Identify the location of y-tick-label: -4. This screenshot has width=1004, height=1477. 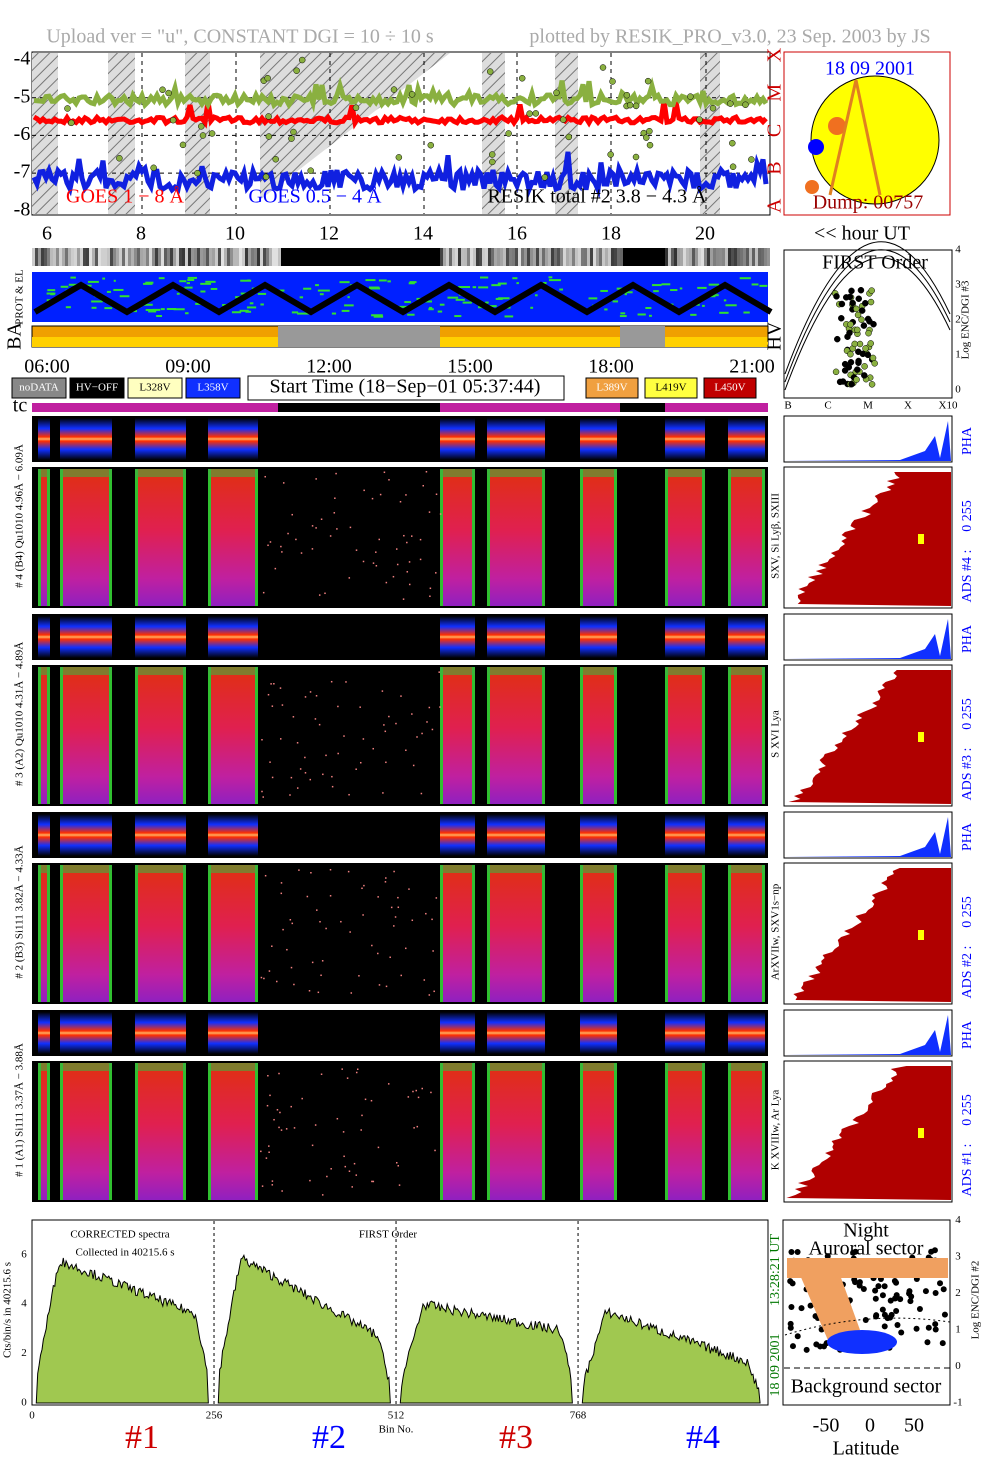
(22, 59).